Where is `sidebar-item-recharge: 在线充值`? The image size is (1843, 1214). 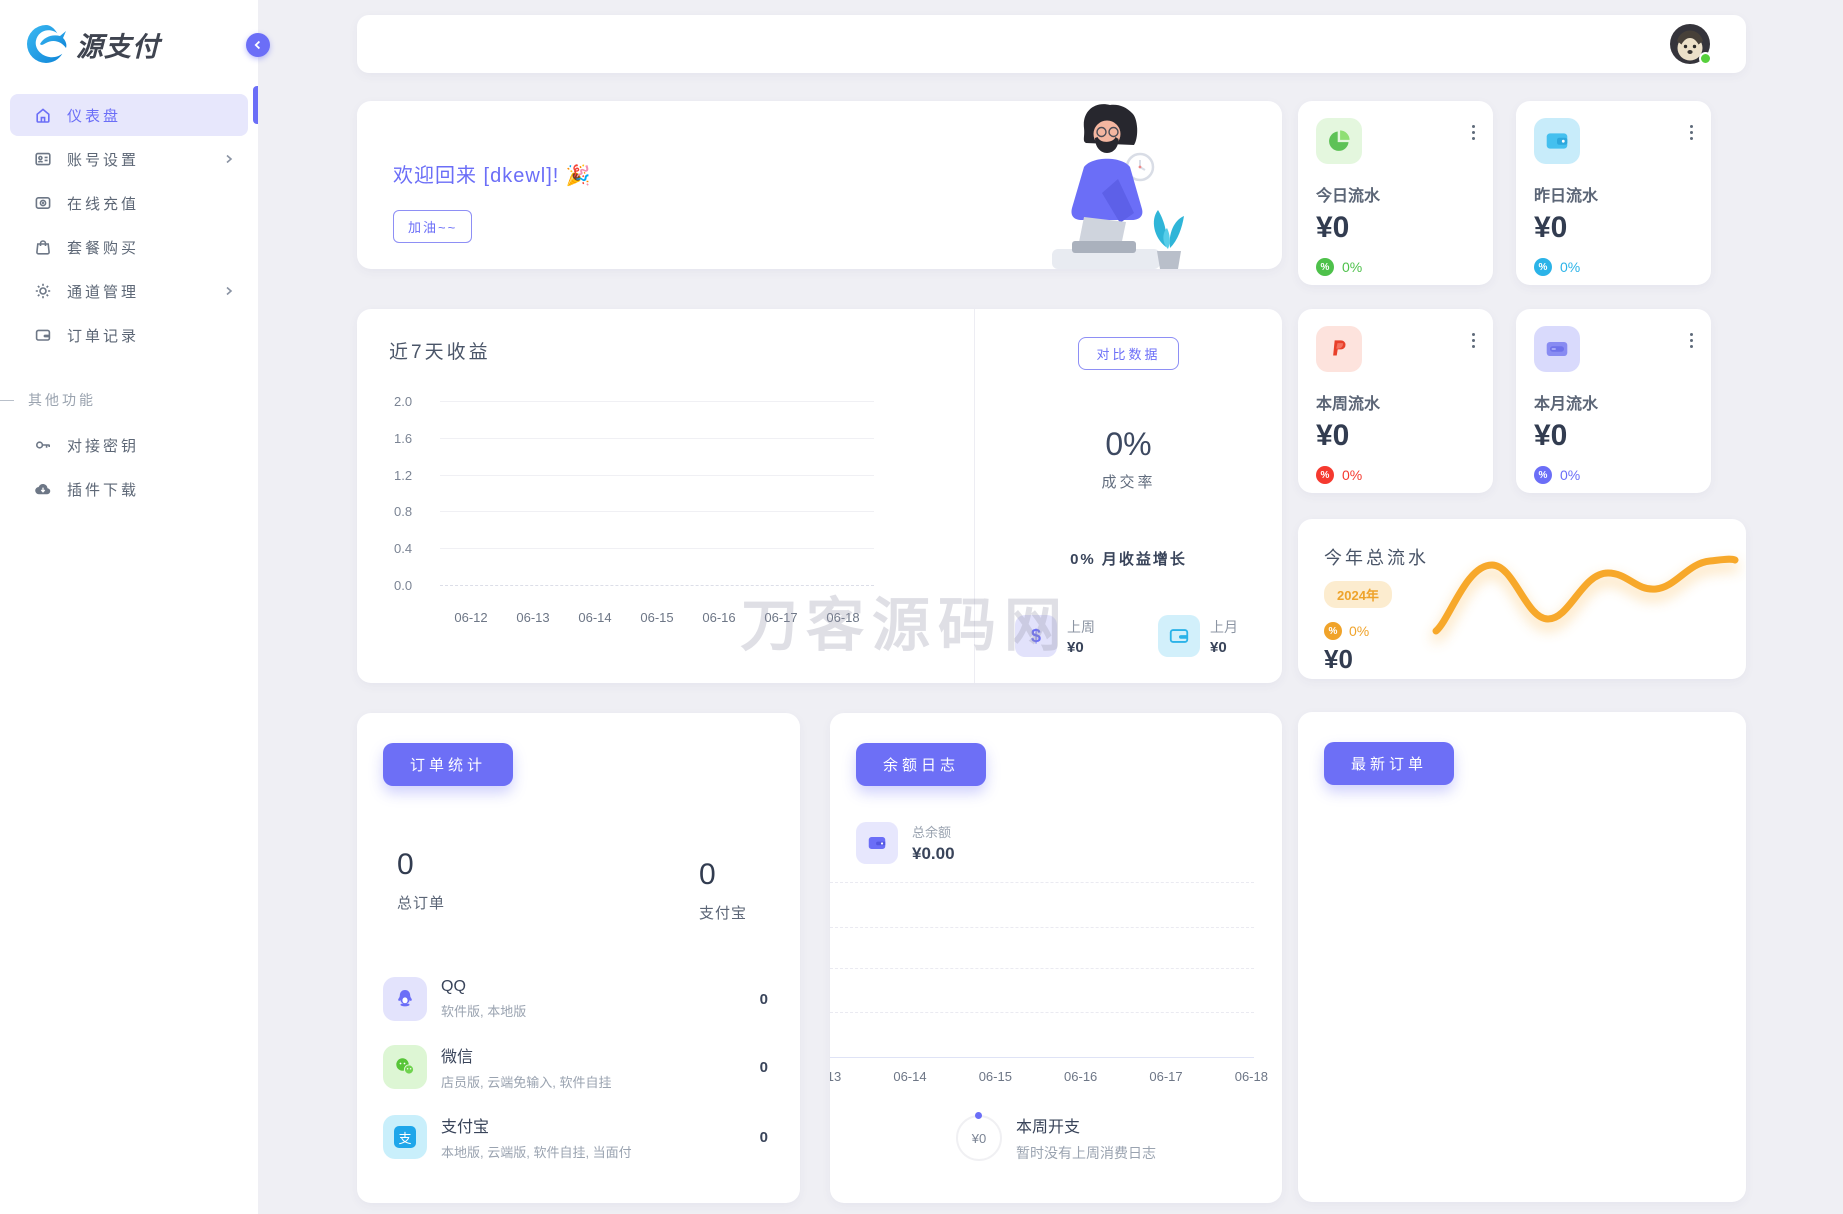
sidebar-item-recharge: 在线充值 is located at coordinates (129, 203).